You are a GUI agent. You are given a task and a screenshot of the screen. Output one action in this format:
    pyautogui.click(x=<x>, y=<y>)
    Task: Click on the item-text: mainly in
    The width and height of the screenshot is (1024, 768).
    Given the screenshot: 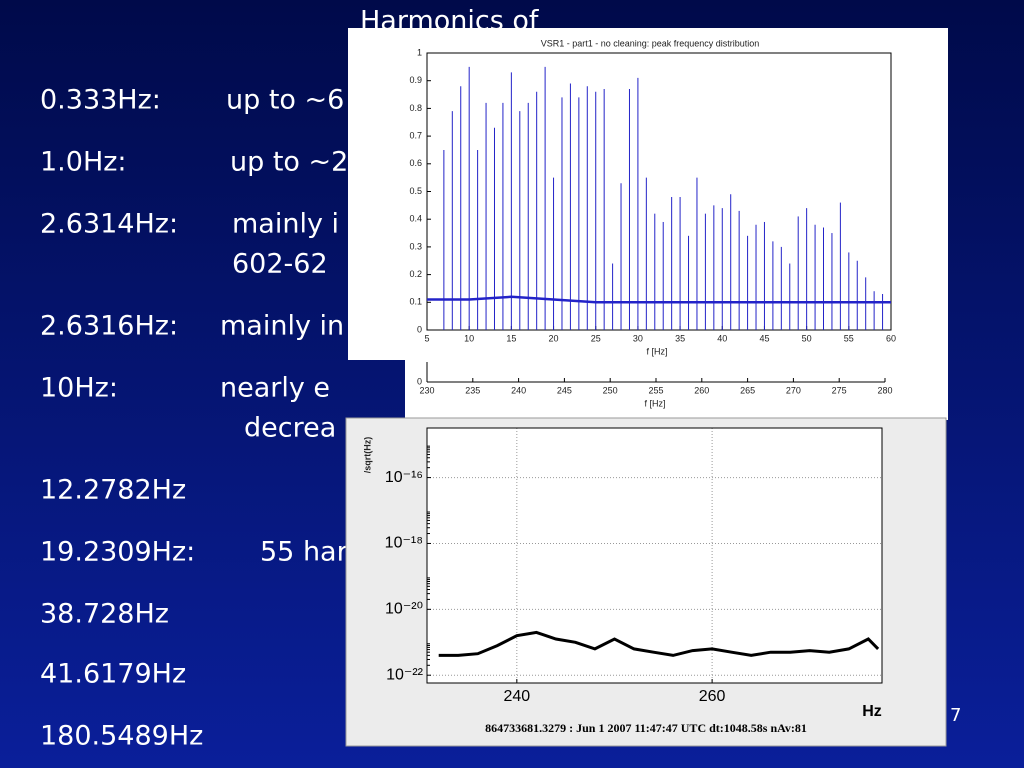 What is the action you would take?
    pyautogui.click(x=282, y=326)
    